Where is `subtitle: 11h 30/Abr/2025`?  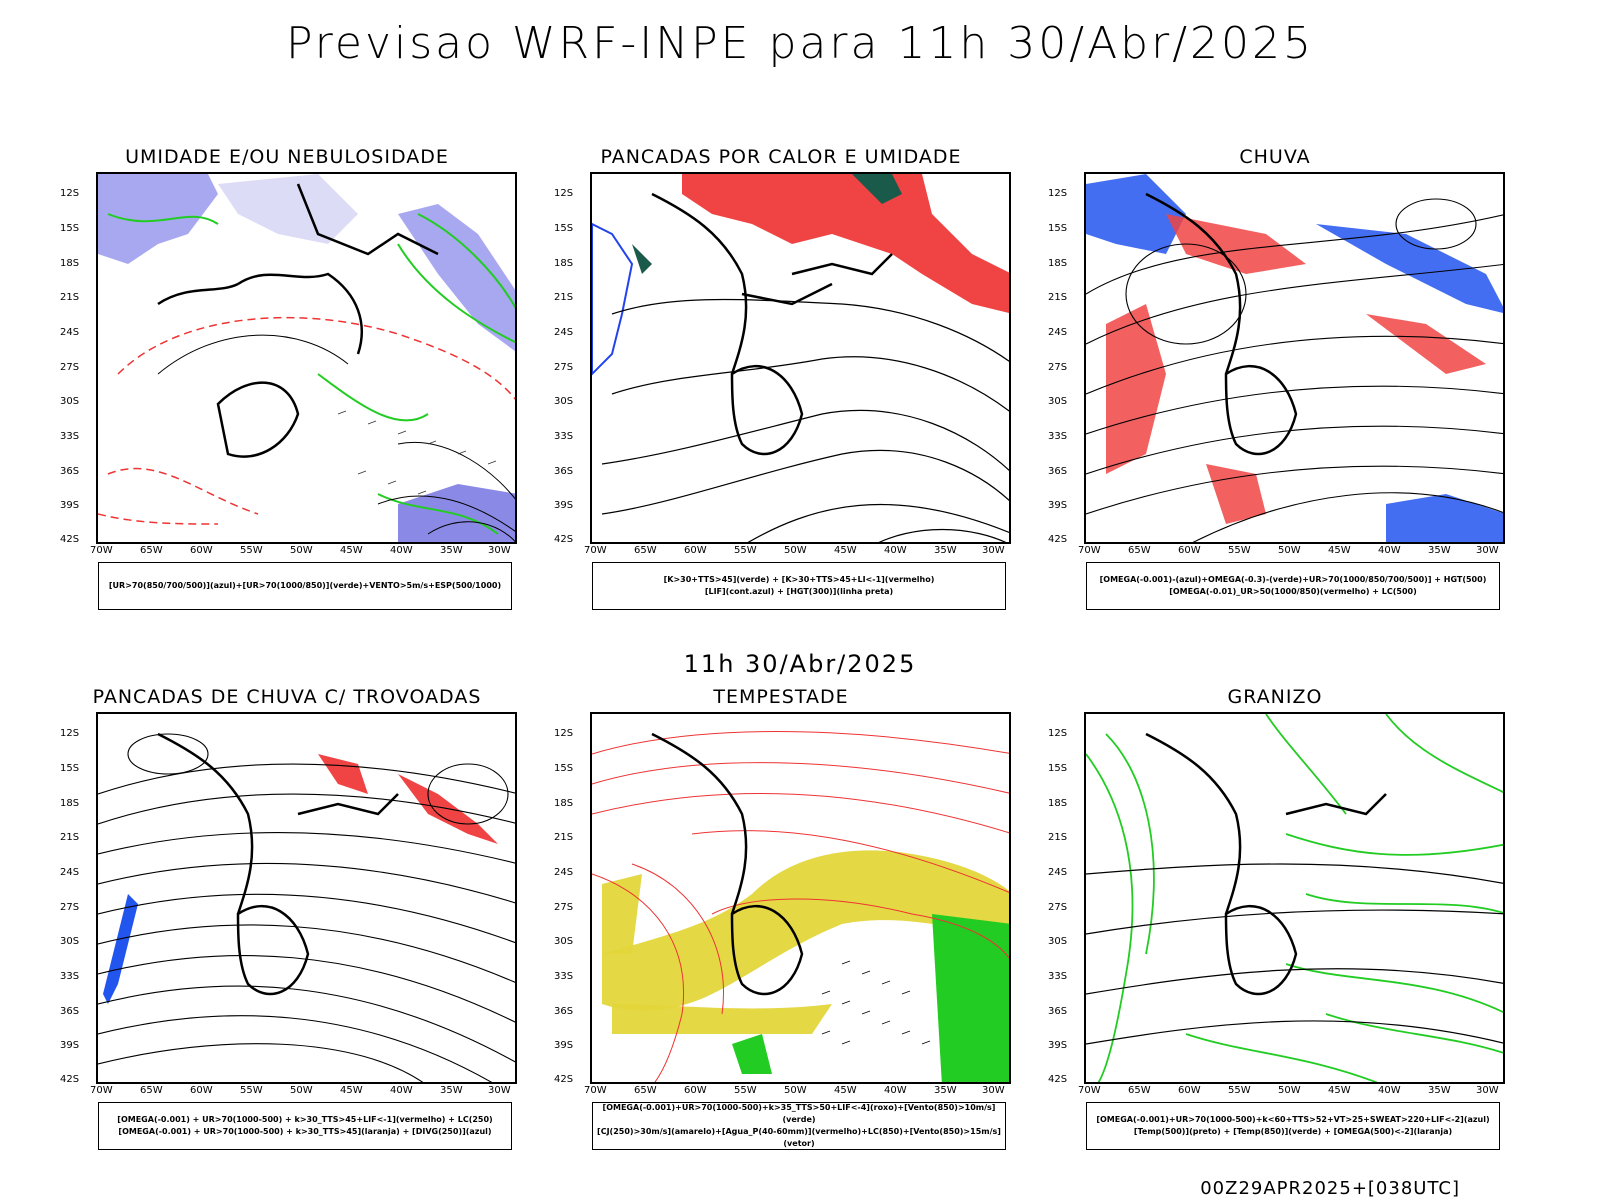
subtitle: 11h 30/Abr/2025 is located at coordinates (800, 664).